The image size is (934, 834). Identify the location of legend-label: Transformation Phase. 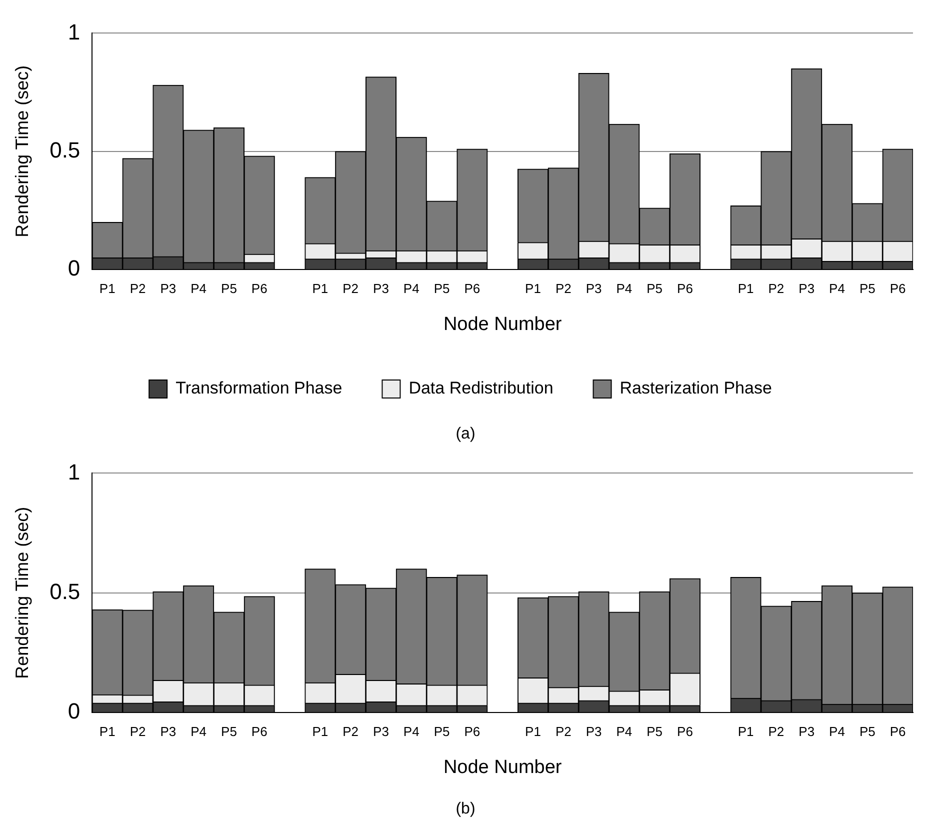
(259, 388).